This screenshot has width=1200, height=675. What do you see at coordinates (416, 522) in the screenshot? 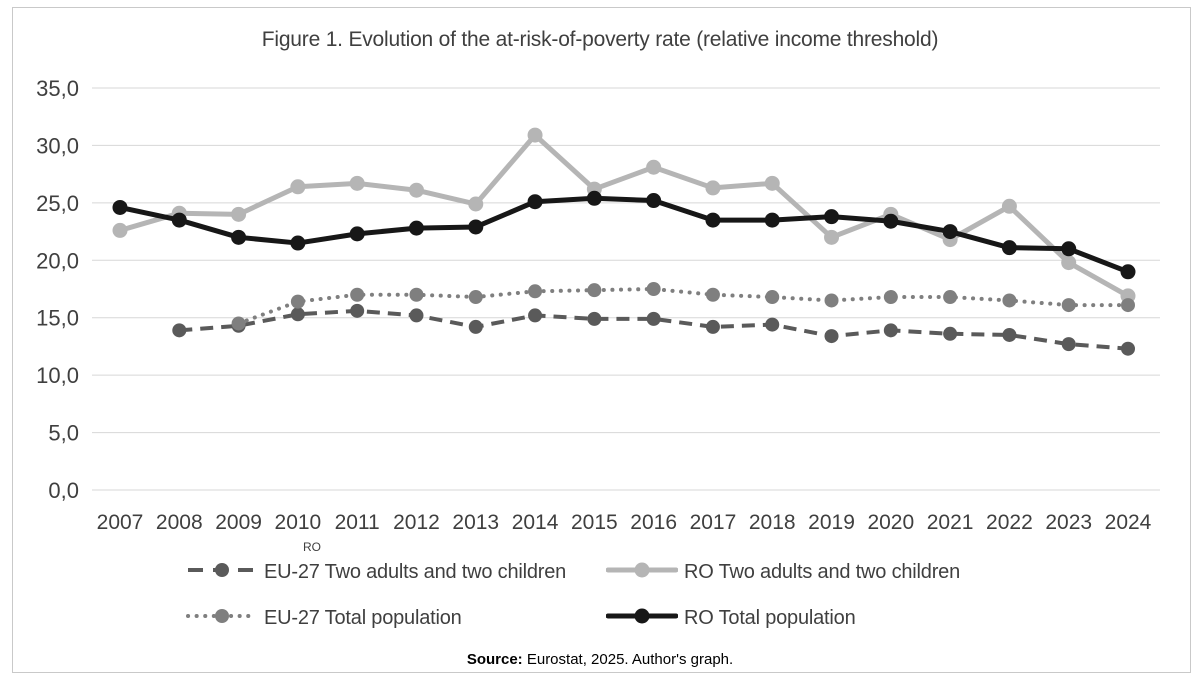
I see `svg-text: 2012` at bounding box center [416, 522].